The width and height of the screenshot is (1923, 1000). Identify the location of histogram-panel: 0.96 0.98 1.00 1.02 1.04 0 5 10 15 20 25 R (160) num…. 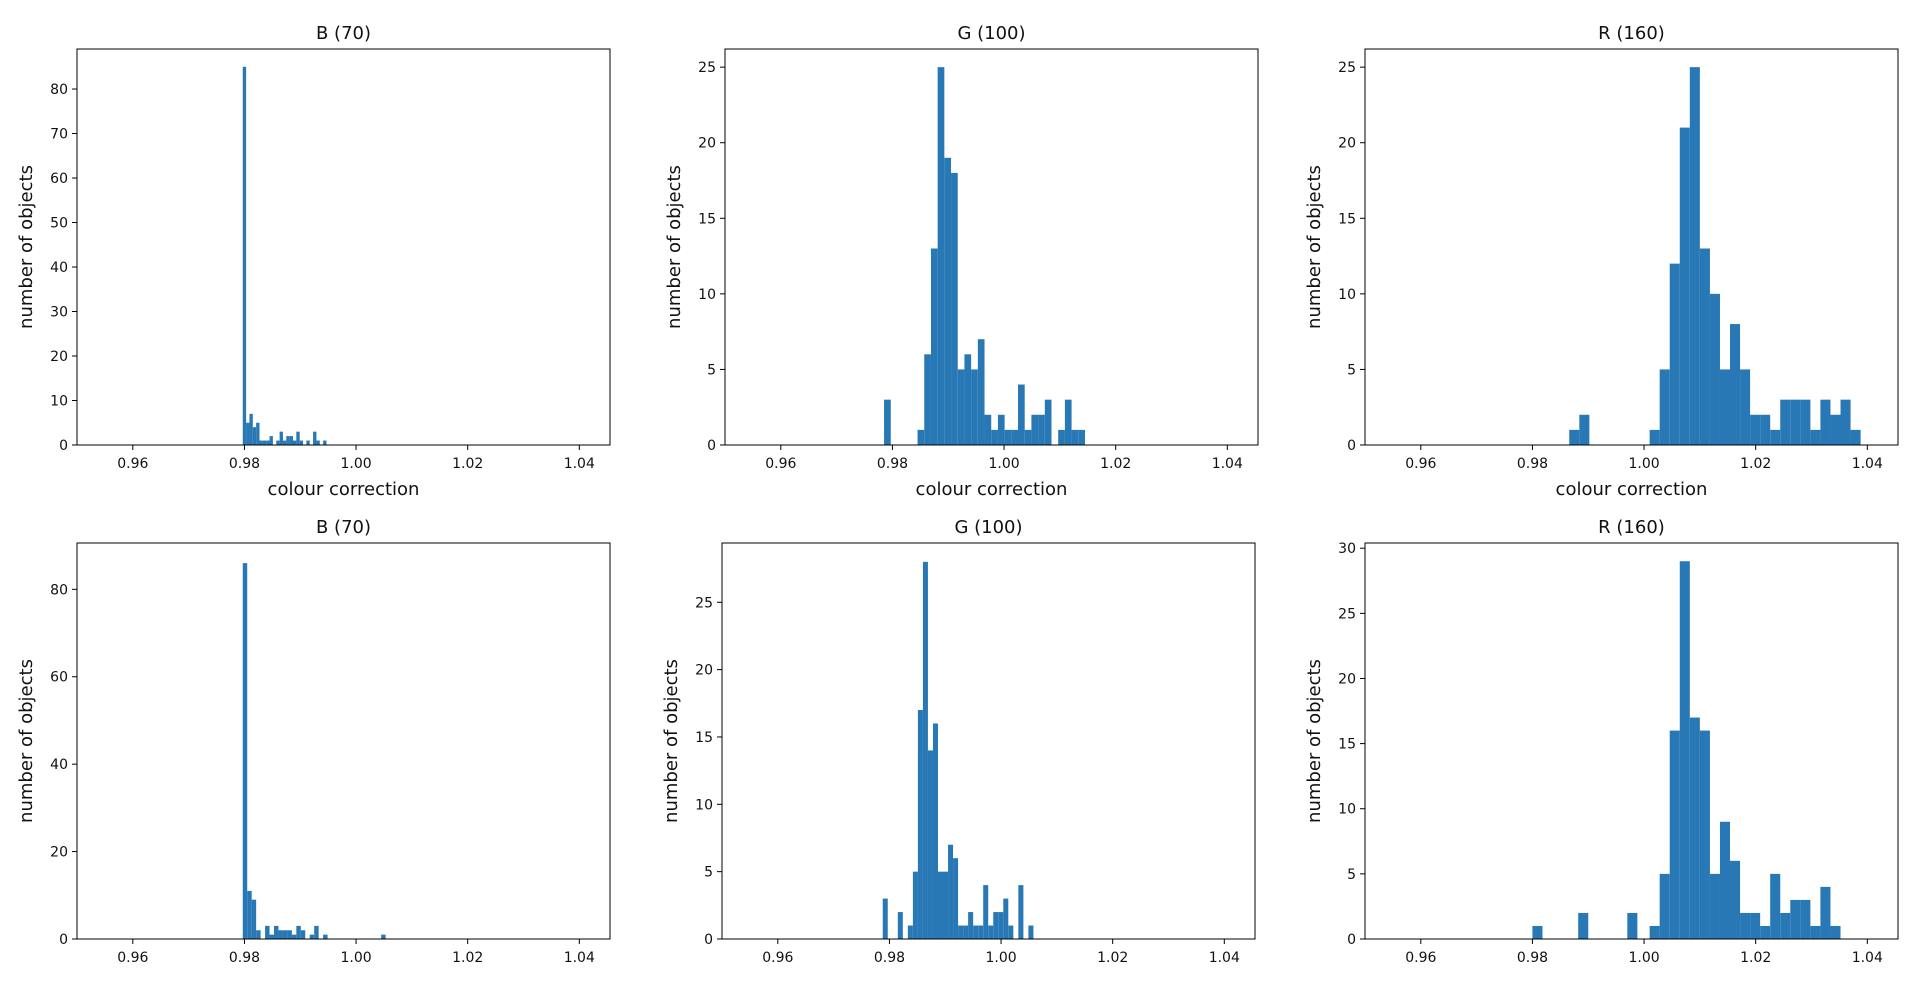
(1601, 261).